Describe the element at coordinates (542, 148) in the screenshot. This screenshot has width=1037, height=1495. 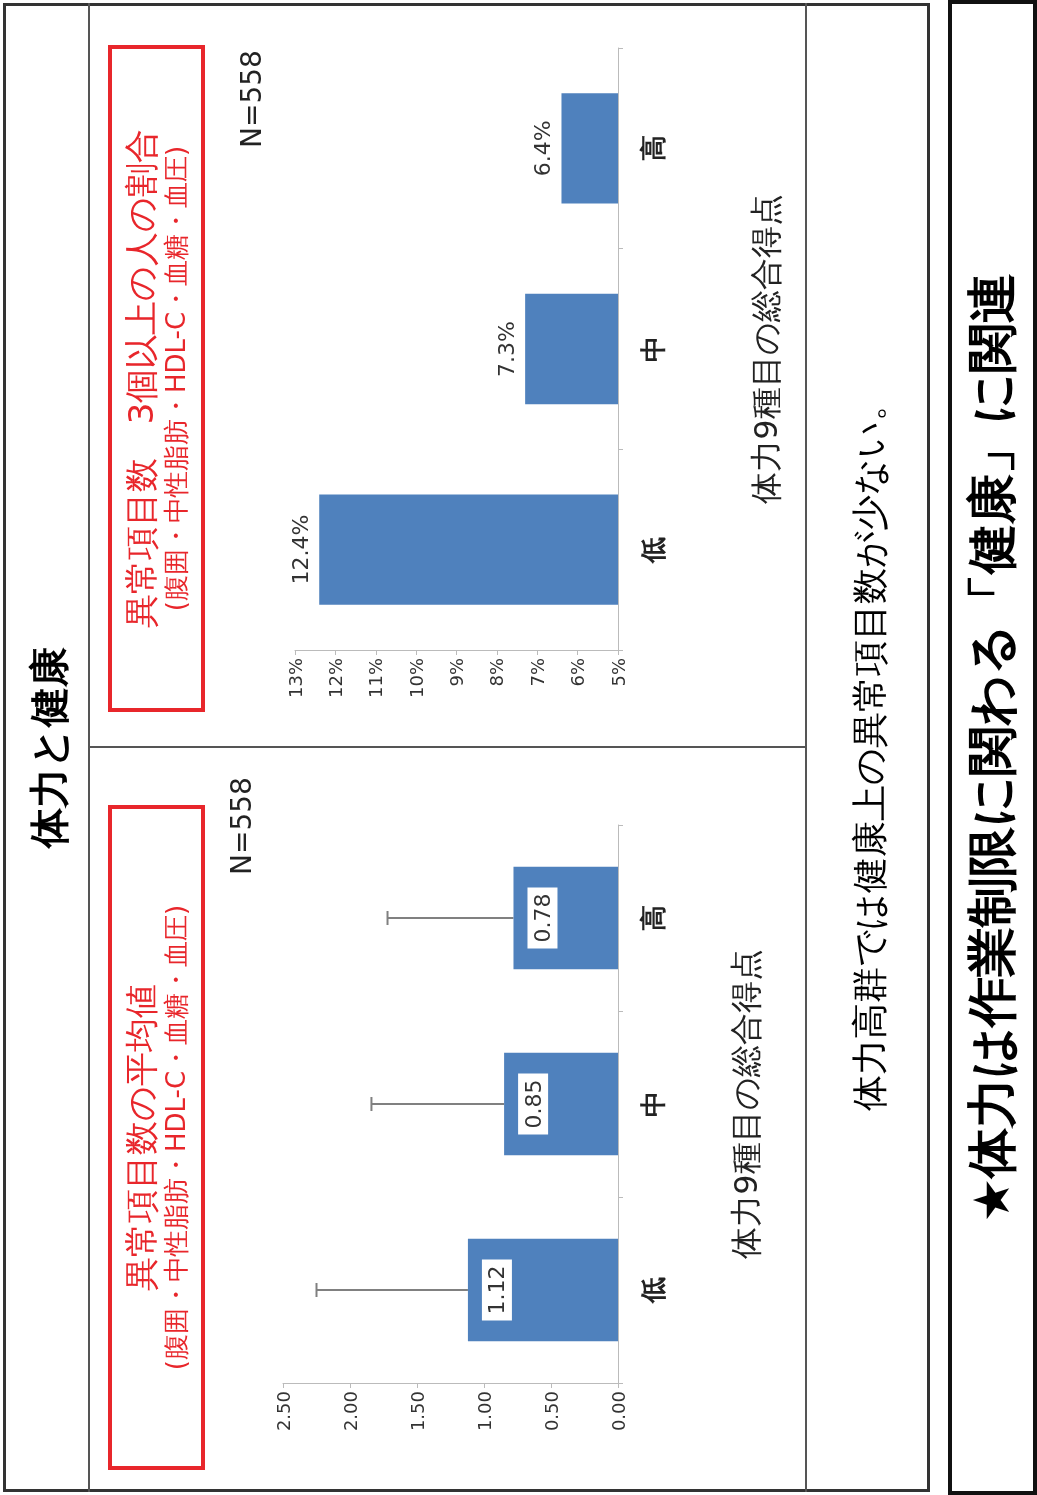
I see `data-label: 6.4%` at that location.